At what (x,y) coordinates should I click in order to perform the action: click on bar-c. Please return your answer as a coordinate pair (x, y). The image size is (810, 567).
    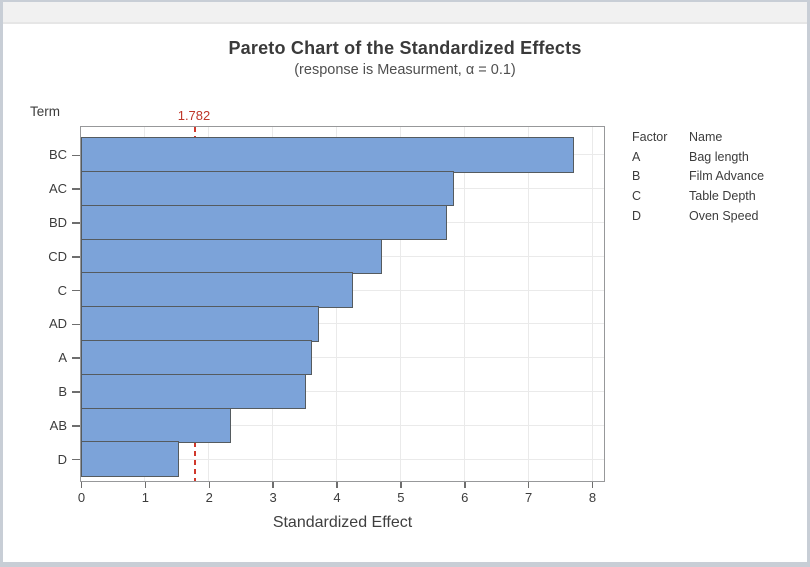
    Looking at the image, I should click on (217, 290).